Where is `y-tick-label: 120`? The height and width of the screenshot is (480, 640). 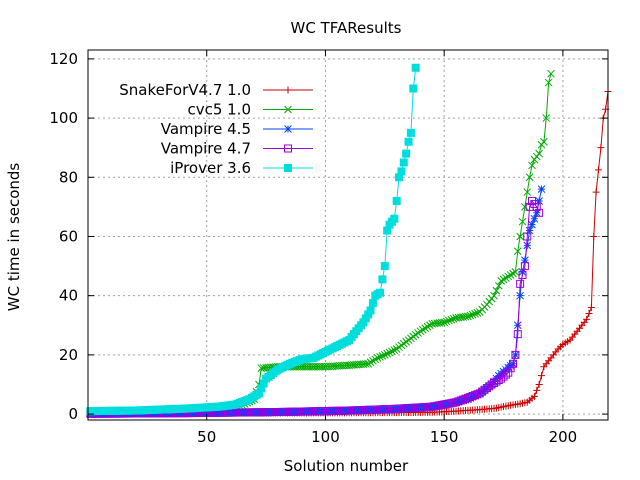 y-tick-label: 120 is located at coordinates (63, 59).